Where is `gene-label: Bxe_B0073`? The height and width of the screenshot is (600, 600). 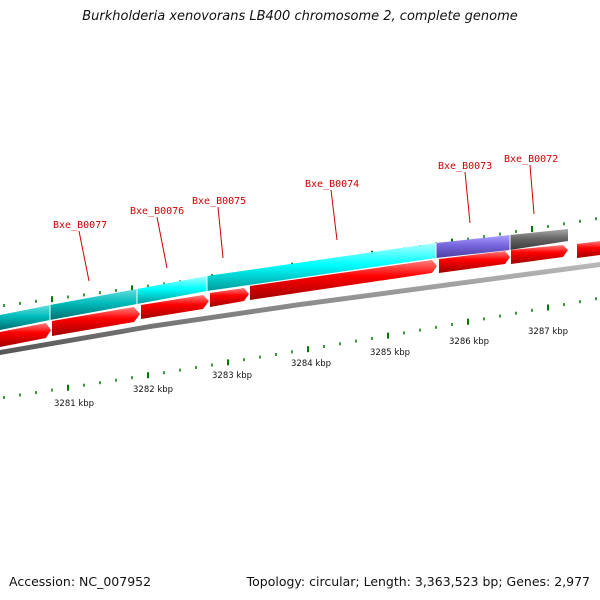 gene-label: Bxe_B0073 is located at coordinates (465, 166).